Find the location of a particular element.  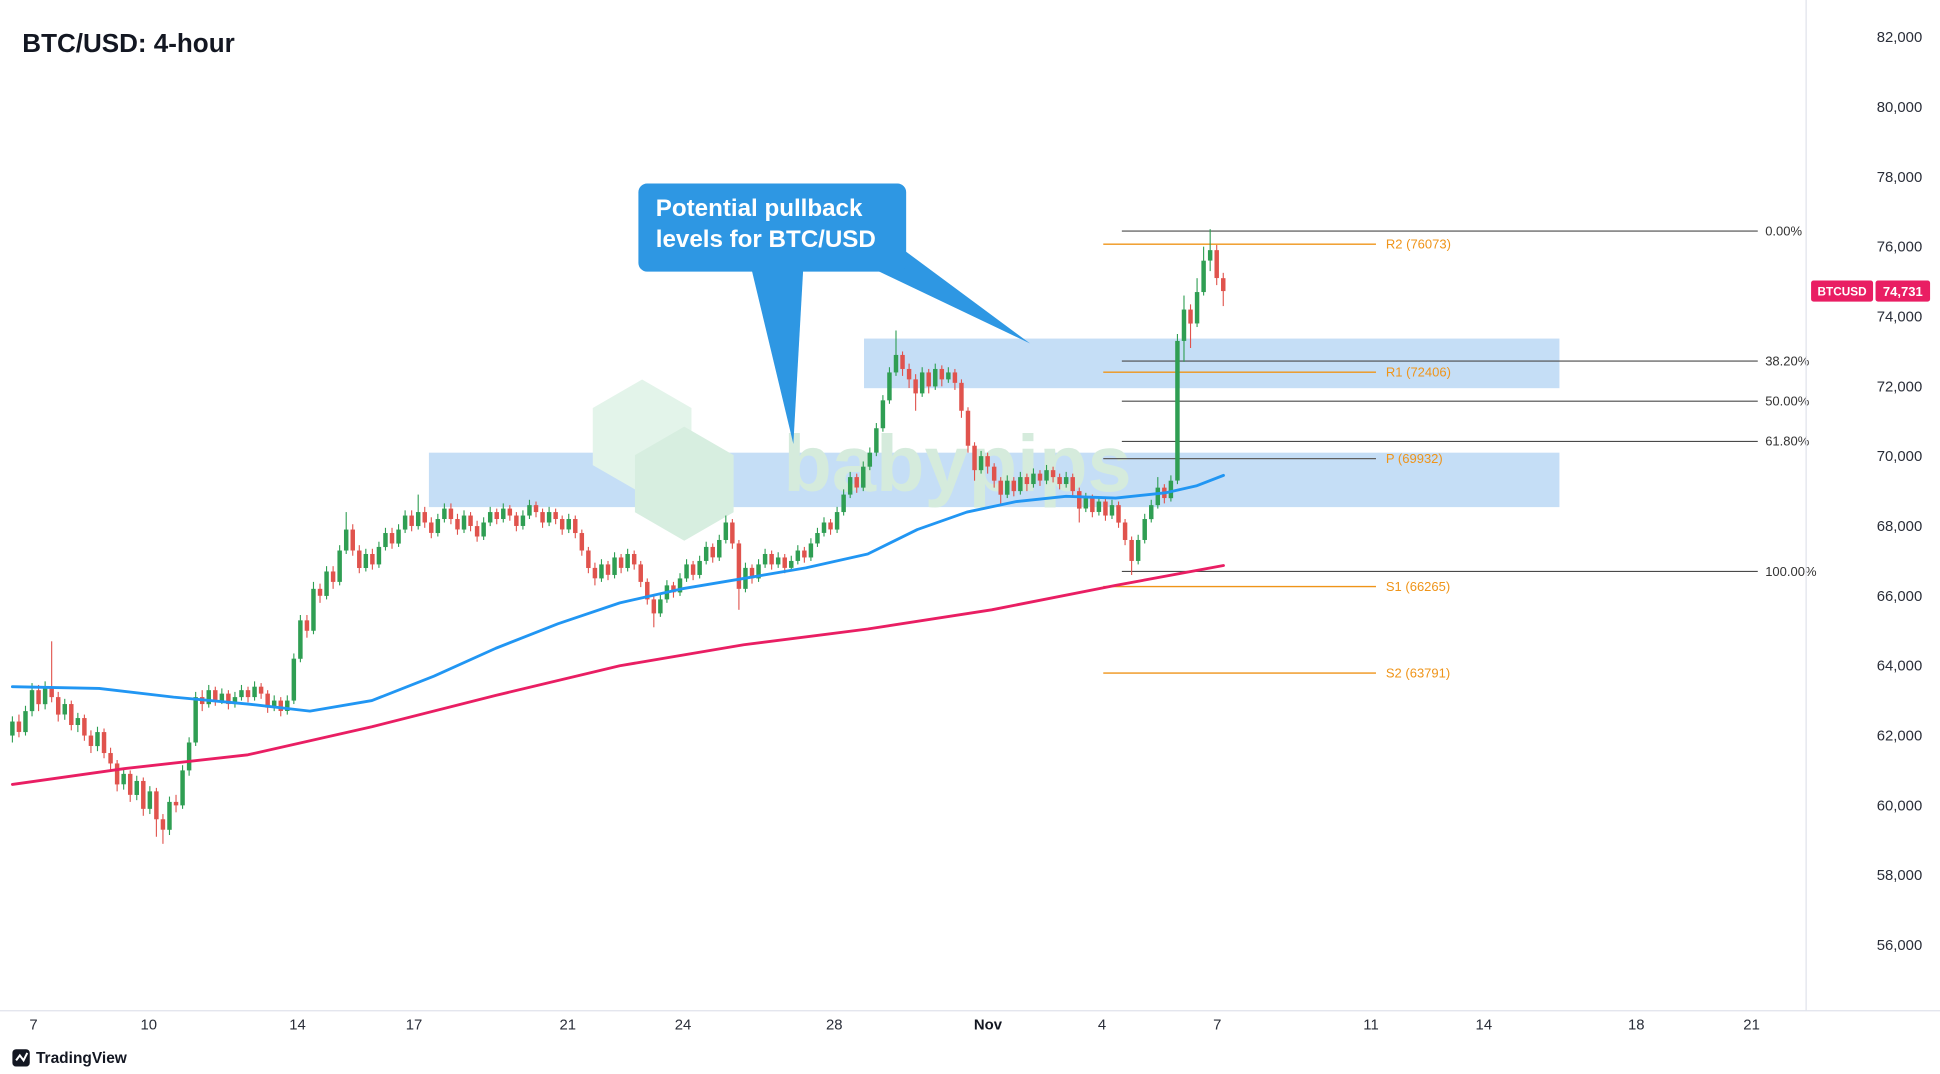

pivot-label: R2 (76073) is located at coordinates (1418, 244).